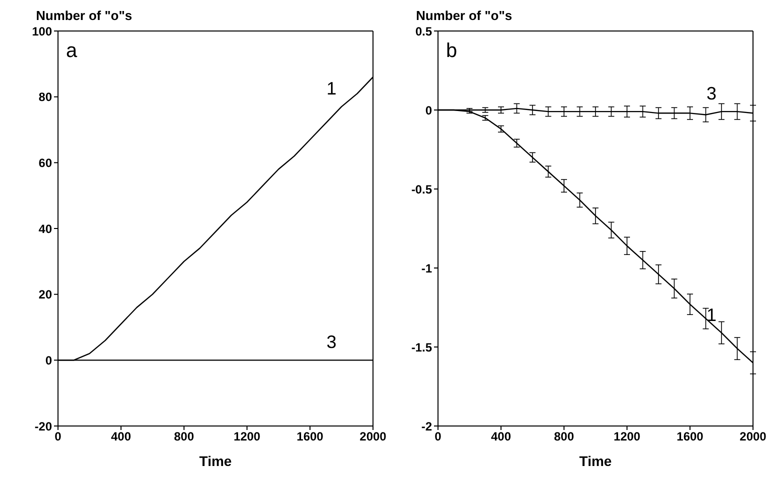  Describe the element at coordinates (421, 347) in the screenshot. I see `y-tick-label: -1.5` at that location.